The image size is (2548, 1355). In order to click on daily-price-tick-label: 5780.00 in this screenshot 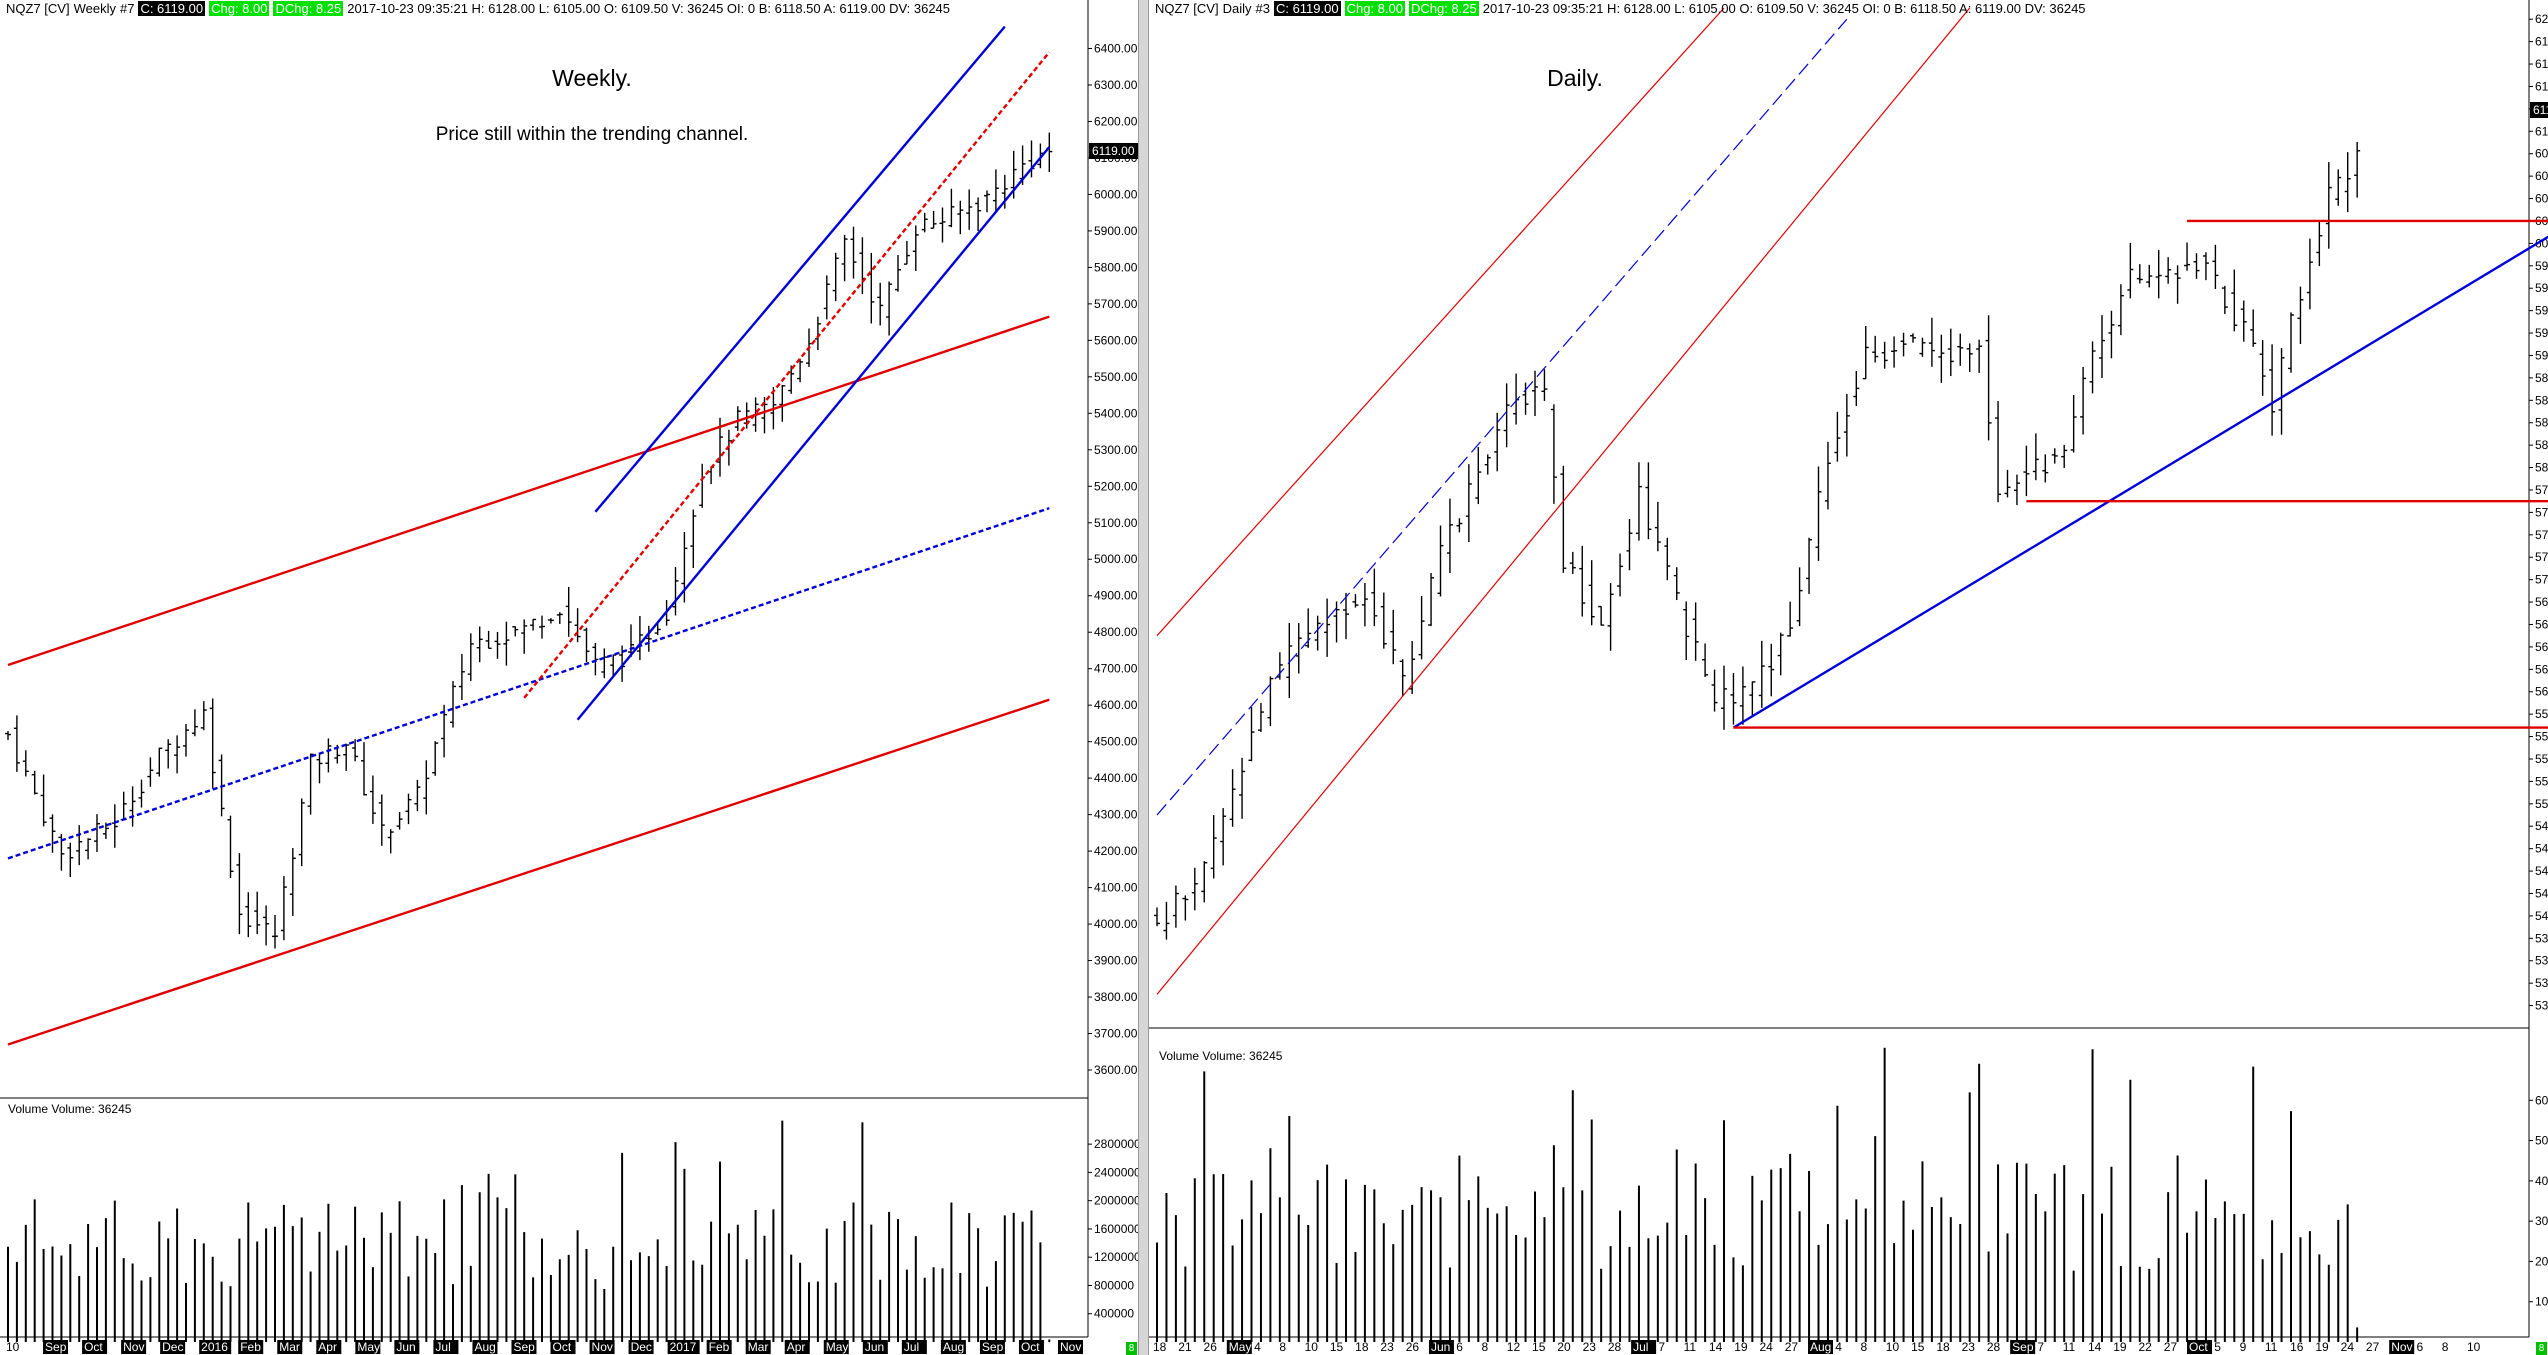, I will do `click(2541, 490)`.